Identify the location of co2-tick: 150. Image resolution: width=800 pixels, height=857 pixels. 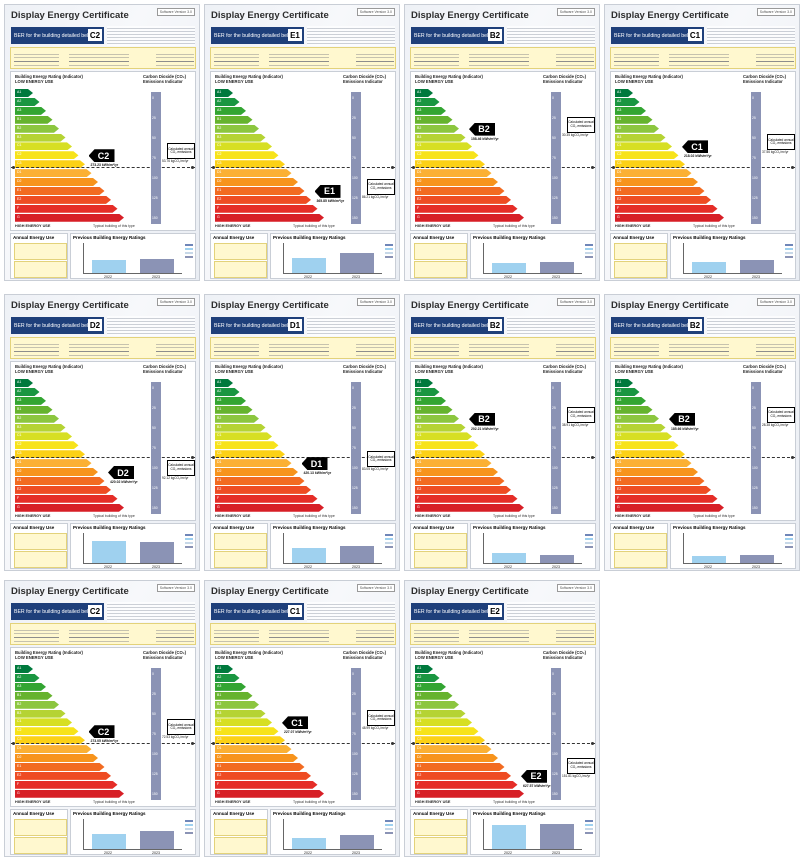
(155, 794).